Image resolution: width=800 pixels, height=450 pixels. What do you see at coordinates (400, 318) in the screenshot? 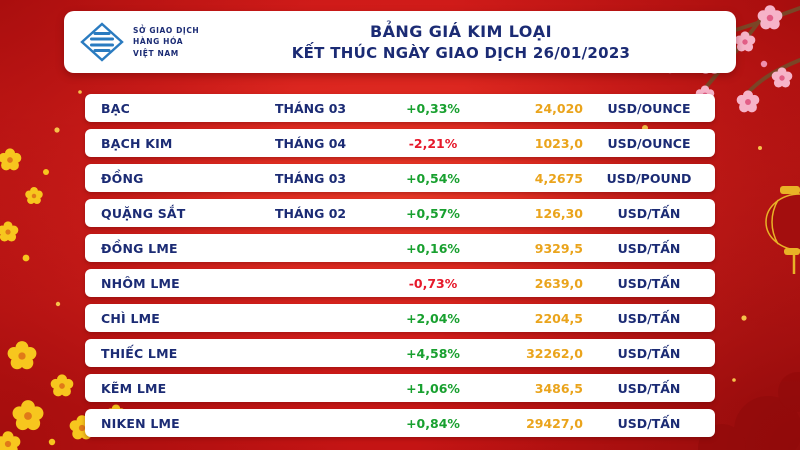
I see `price-row: CHÌ LME +2,04% 2204,5 USD/TẤN` at bounding box center [400, 318].